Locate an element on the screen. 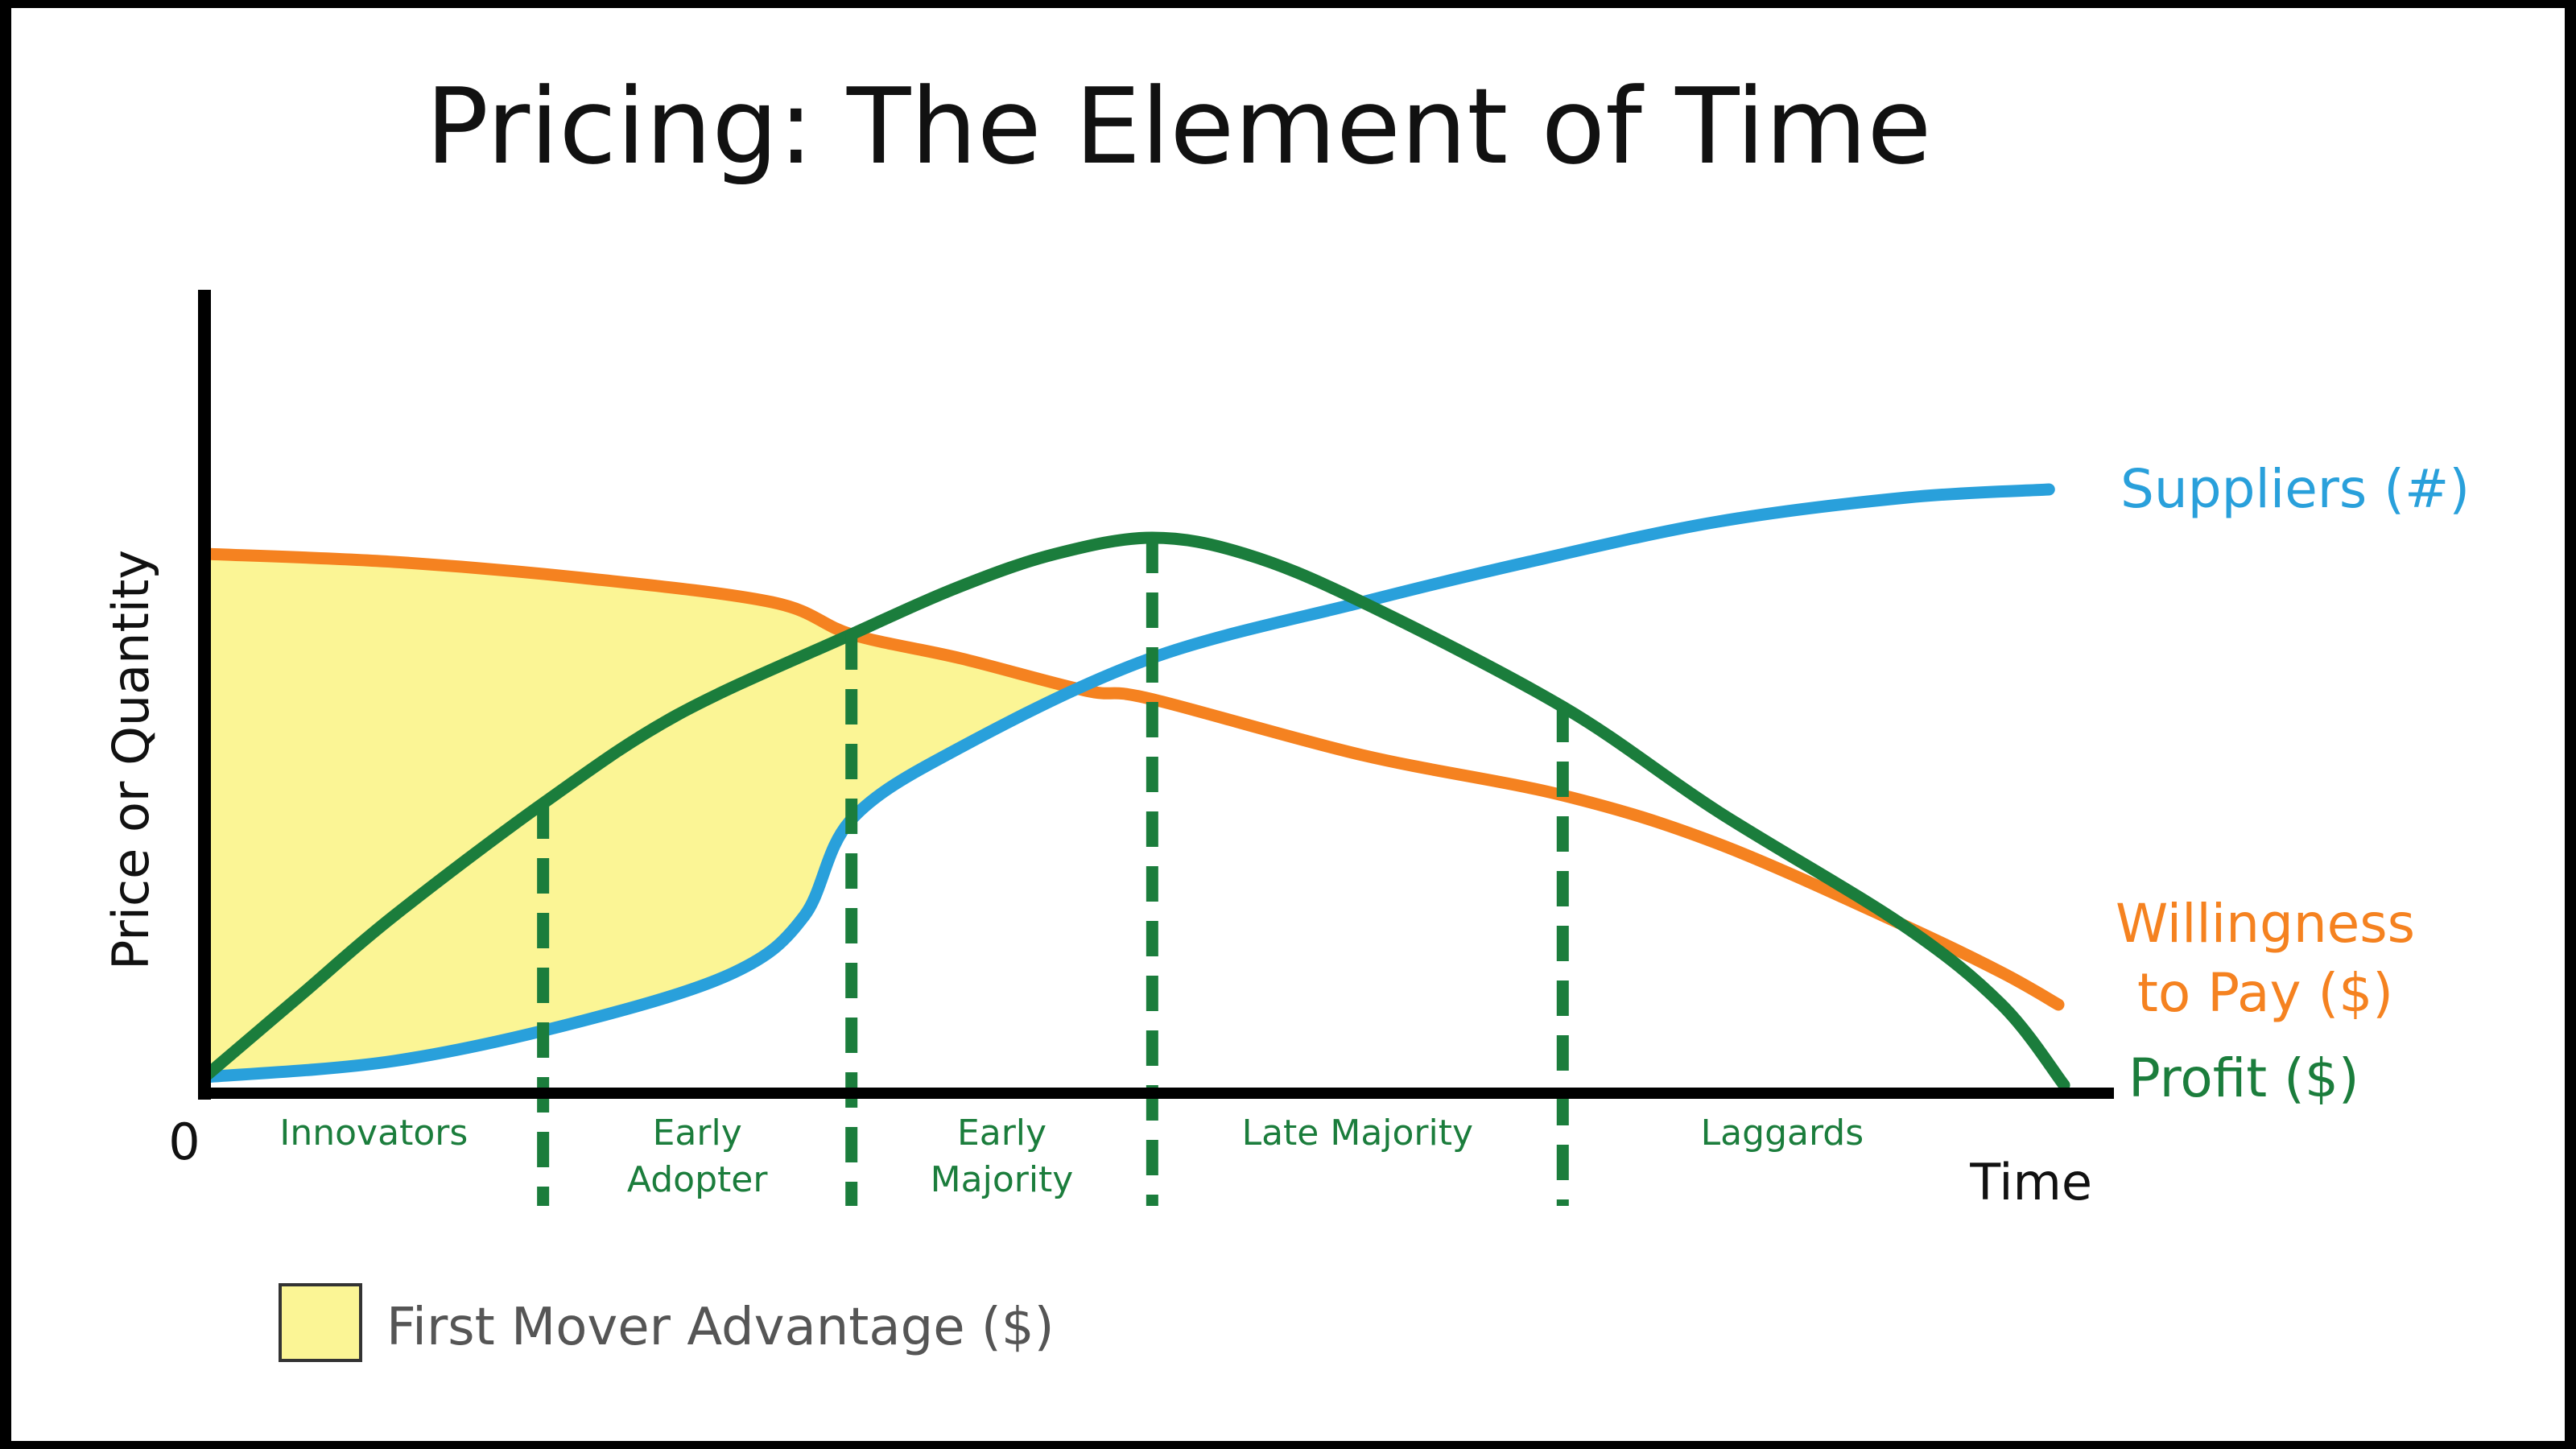 The image size is (2576, 1449). y-axis-label: Price or Quantity is located at coordinates (130, 760).